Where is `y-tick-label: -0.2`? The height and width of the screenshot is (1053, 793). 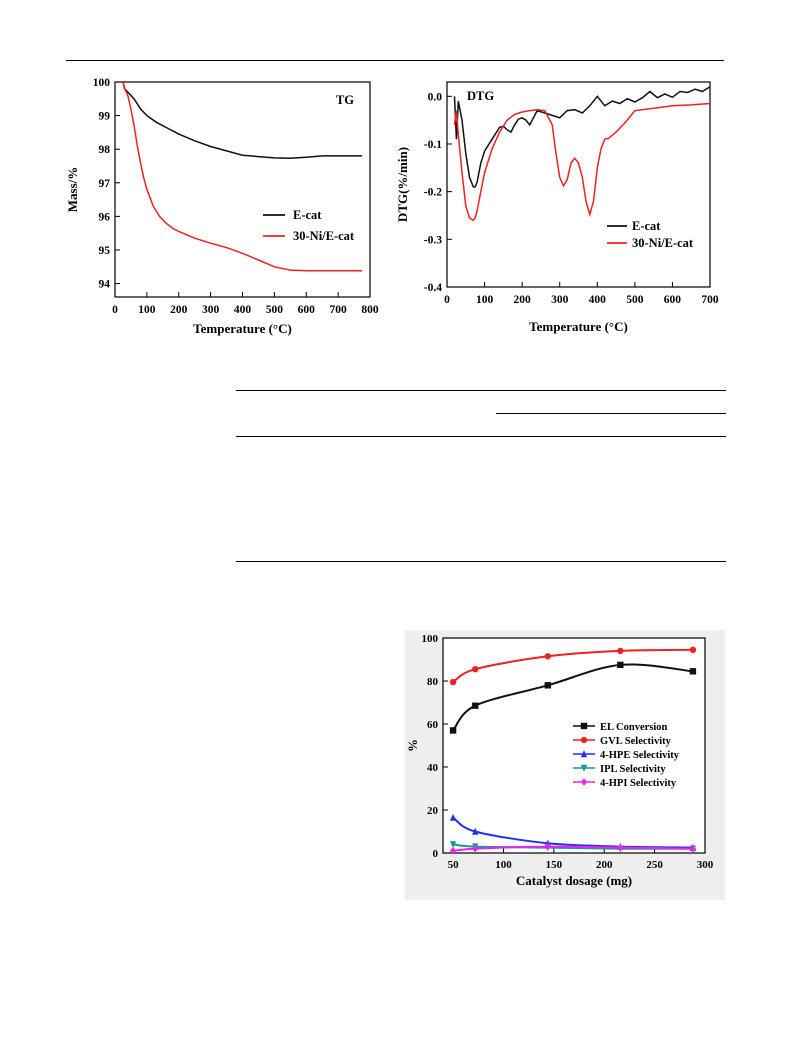
y-tick-label: -0.2 is located at coordinates (433, 193).